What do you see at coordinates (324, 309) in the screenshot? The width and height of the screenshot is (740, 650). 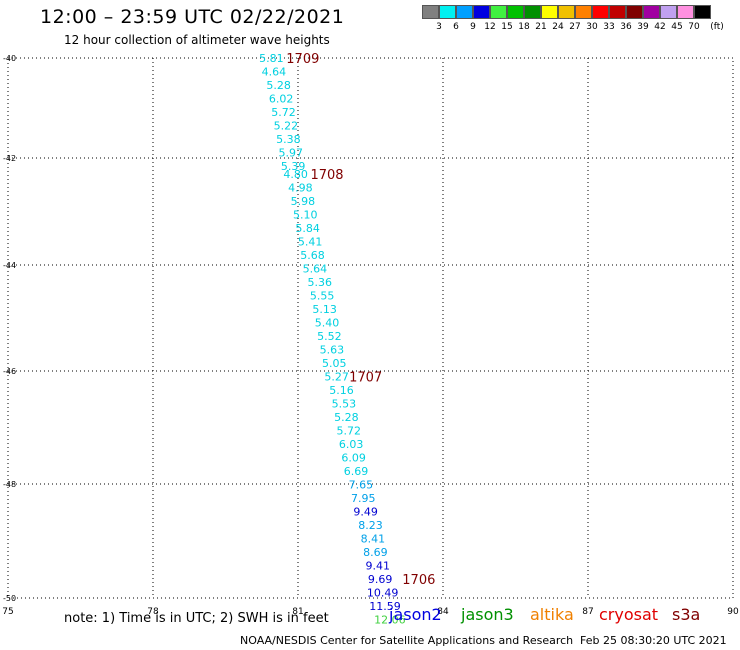 I see `swh-value: 5.13` at bounding box center [324, 309].